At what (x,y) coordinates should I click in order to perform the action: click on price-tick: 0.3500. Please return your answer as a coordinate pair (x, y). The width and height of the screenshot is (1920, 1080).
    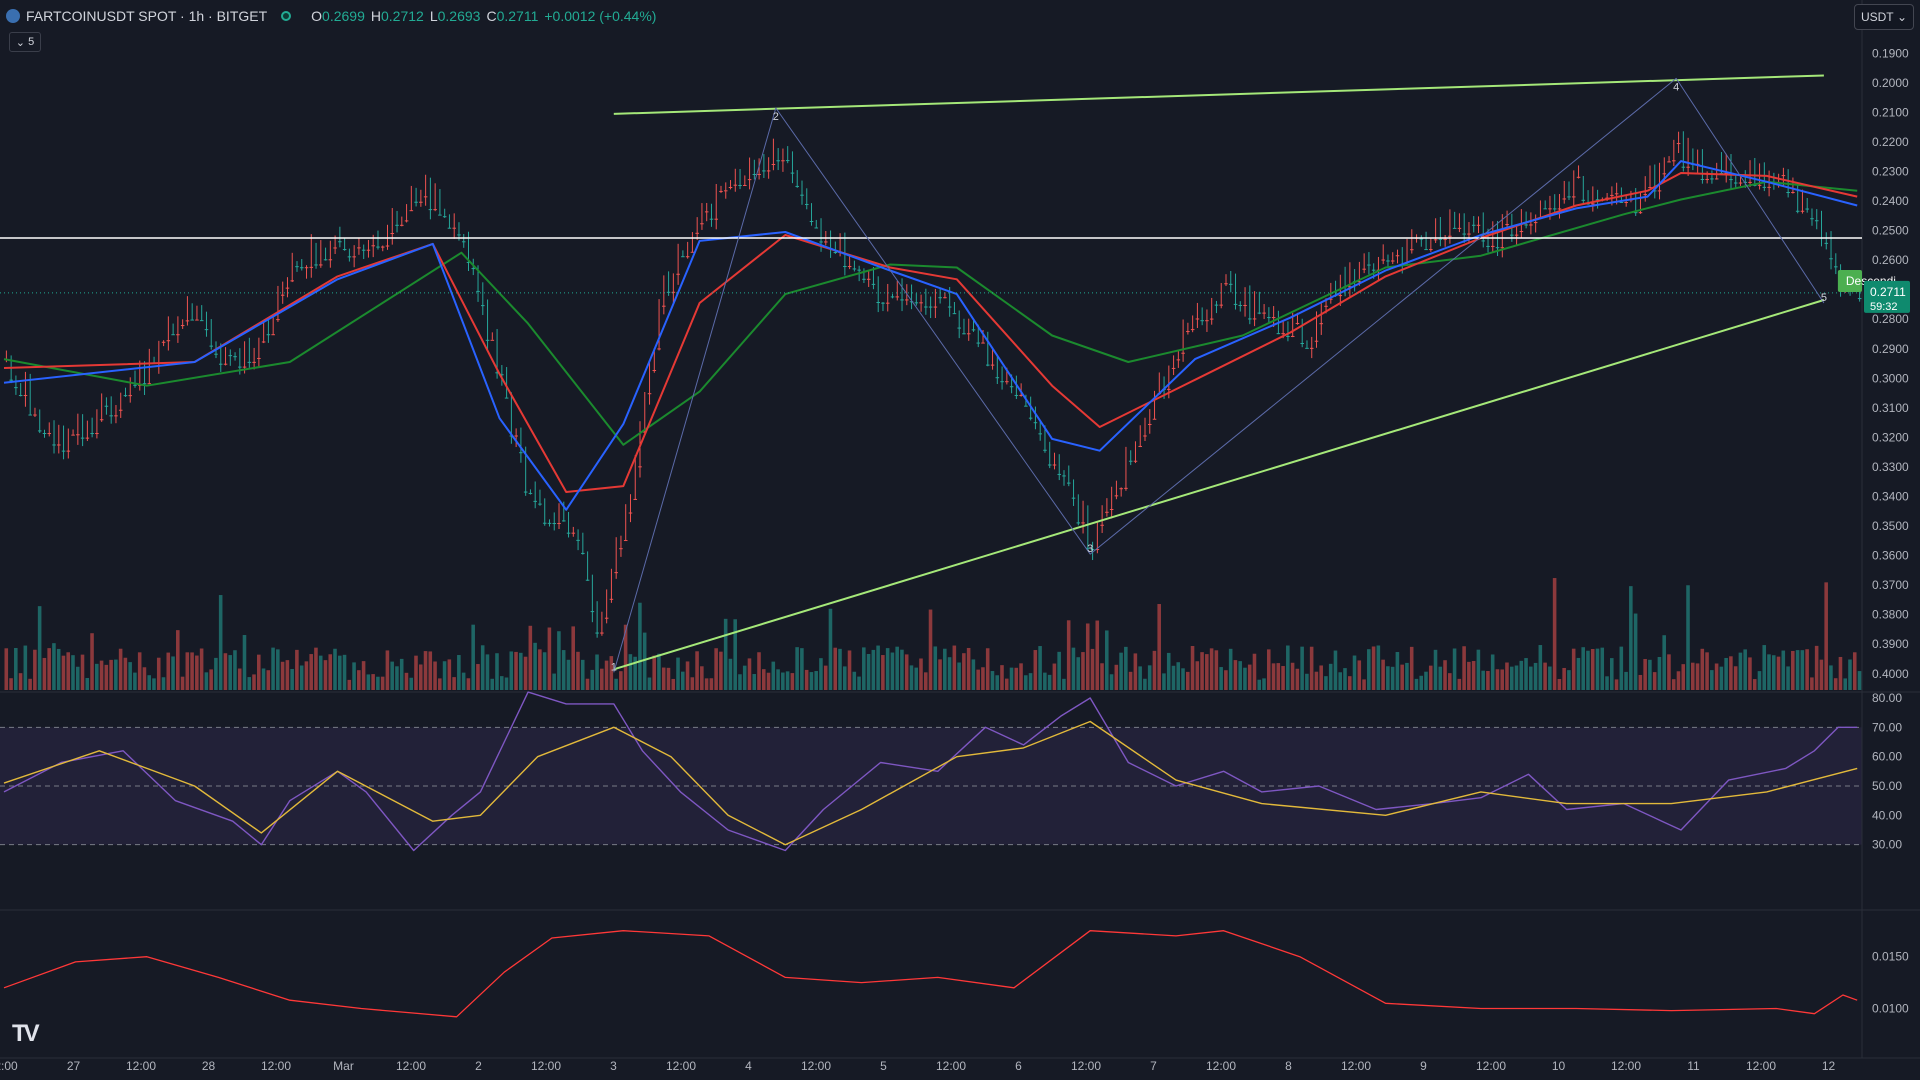
    Looking at the image, I should click on (1890, 526).